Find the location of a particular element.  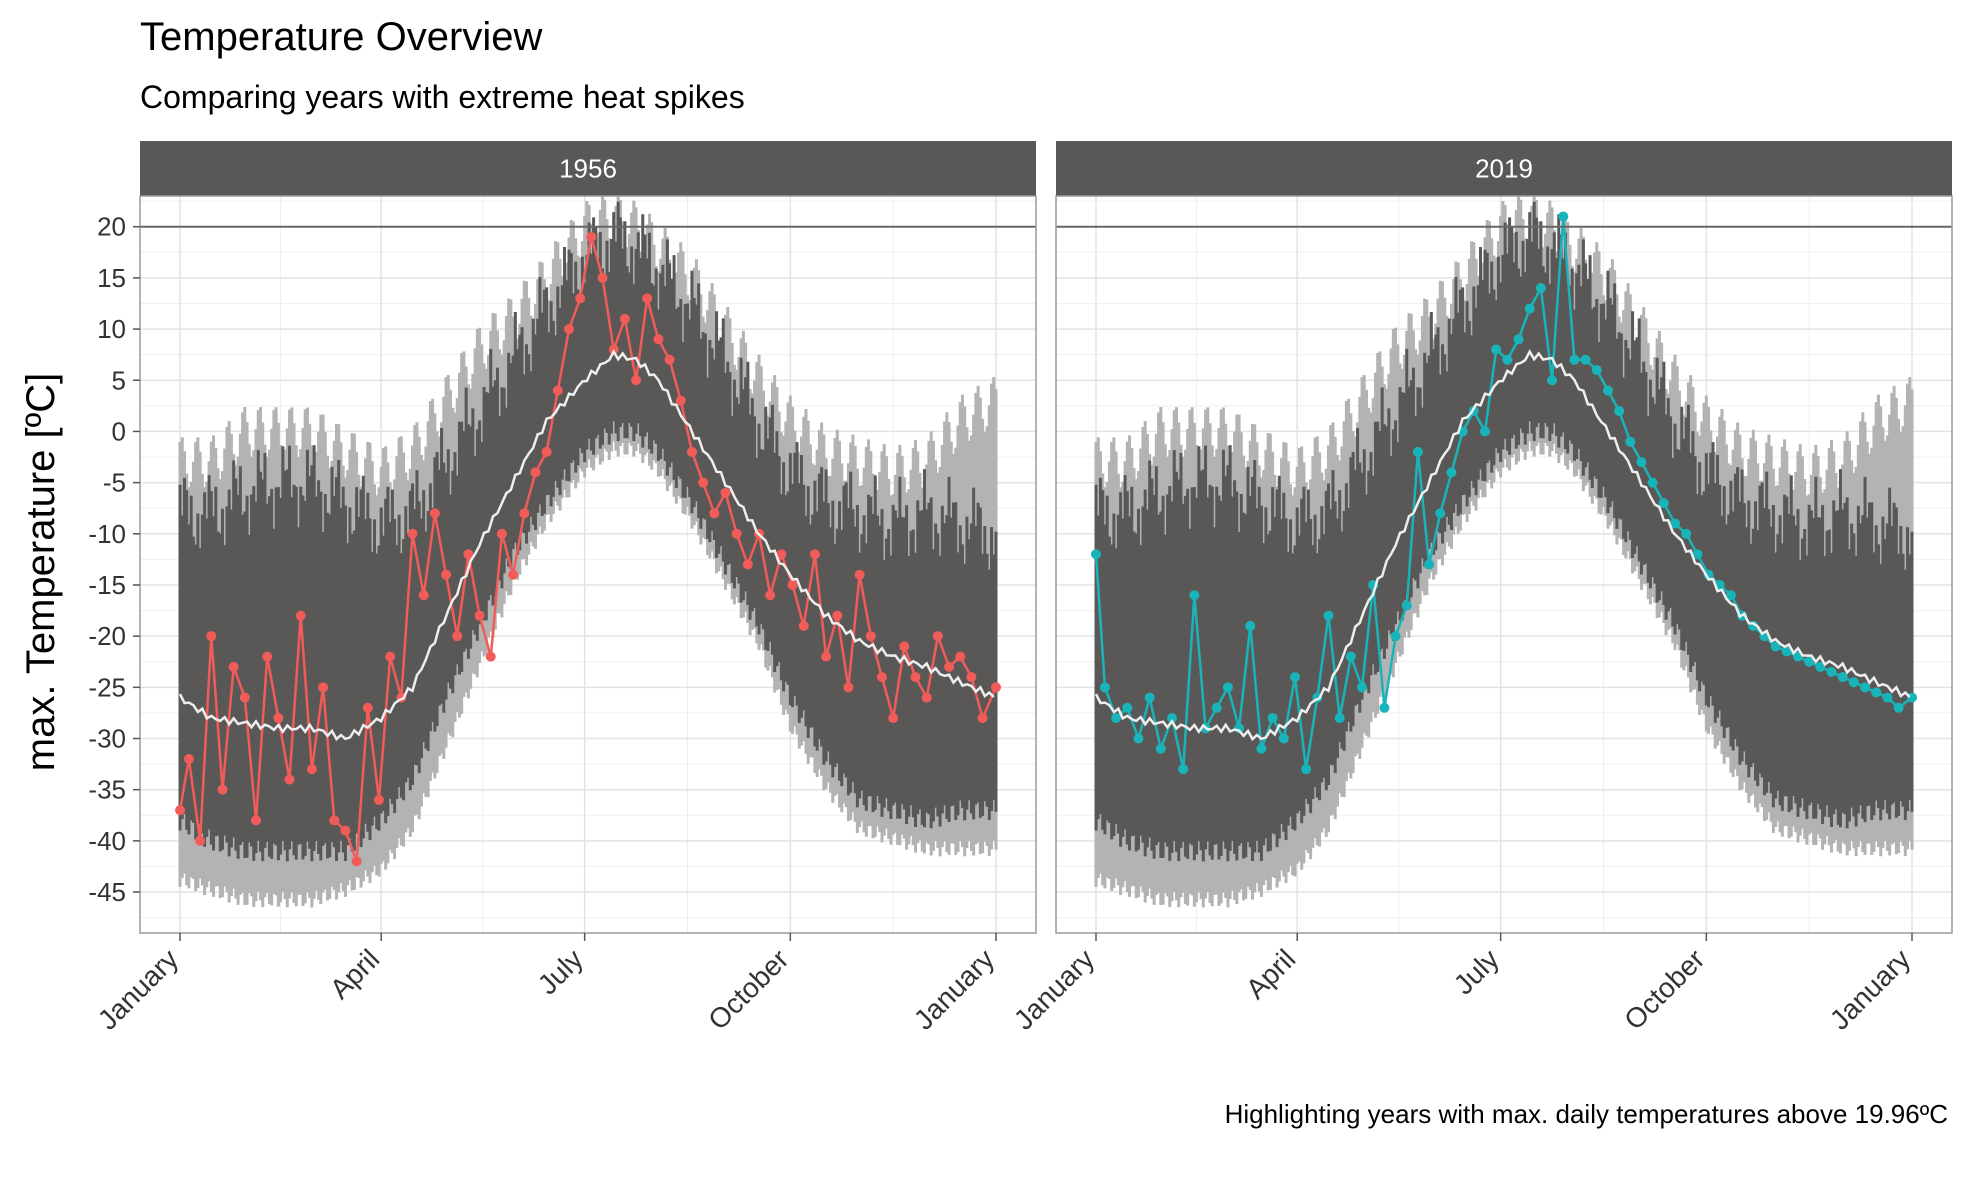

y-tick-label: -25 is located at coordinates (107, 687).